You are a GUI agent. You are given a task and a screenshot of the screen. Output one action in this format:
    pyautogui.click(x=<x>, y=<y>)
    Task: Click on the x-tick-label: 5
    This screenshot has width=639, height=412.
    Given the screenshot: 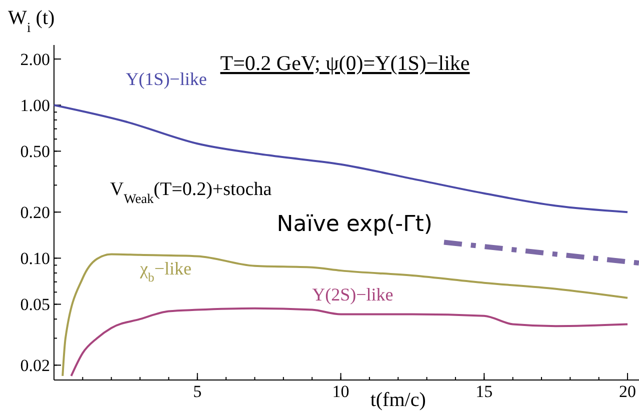 What is the action you would take?
    pyautogui.click(x=197, y=391)
    